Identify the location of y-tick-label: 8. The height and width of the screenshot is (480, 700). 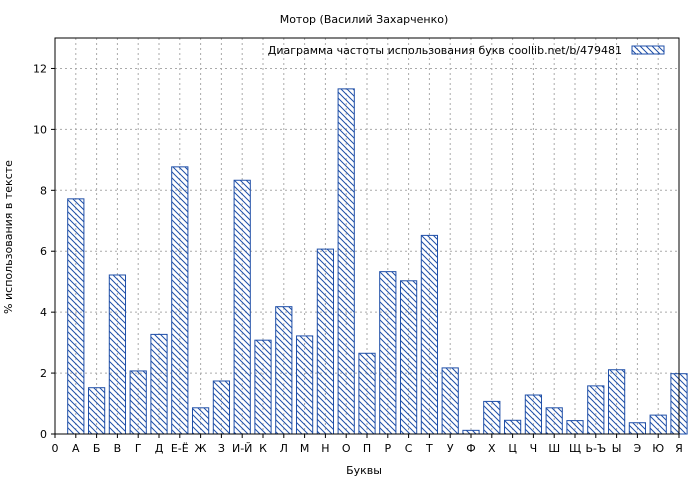
(43, 190).